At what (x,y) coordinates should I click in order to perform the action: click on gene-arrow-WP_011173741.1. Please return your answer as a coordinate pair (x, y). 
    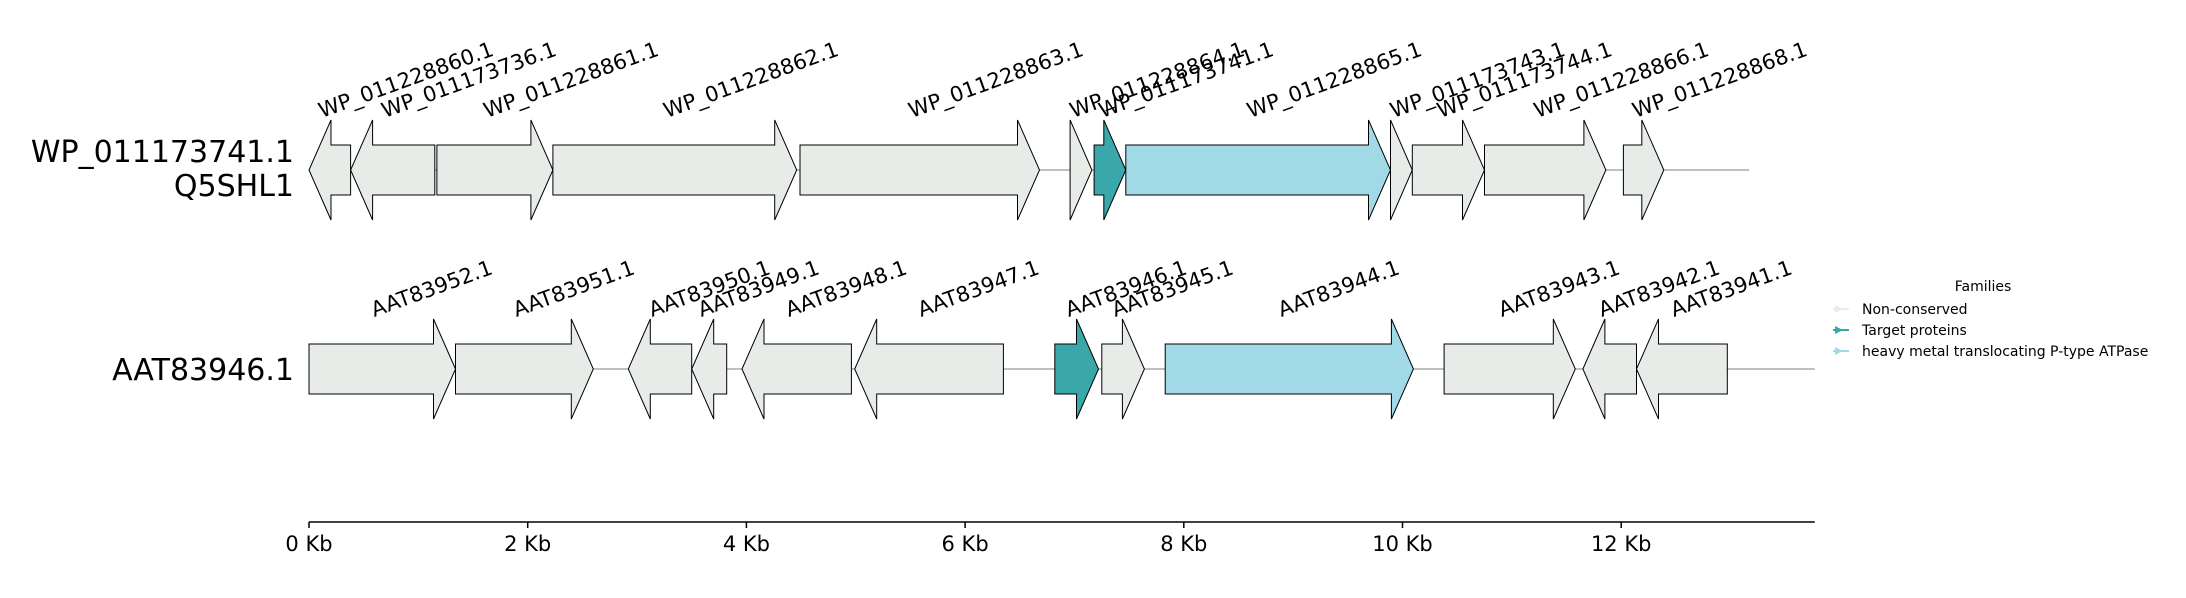
    Looking at the image, I should click on (1110, 170).